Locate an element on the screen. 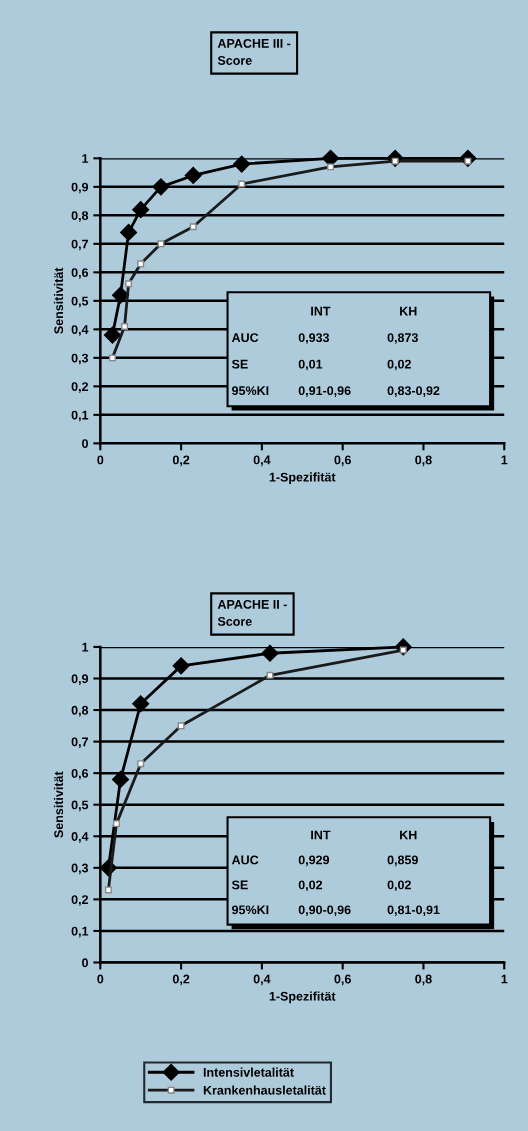  annotation: 0,91-0,96 is located at coordinates (324, 391).